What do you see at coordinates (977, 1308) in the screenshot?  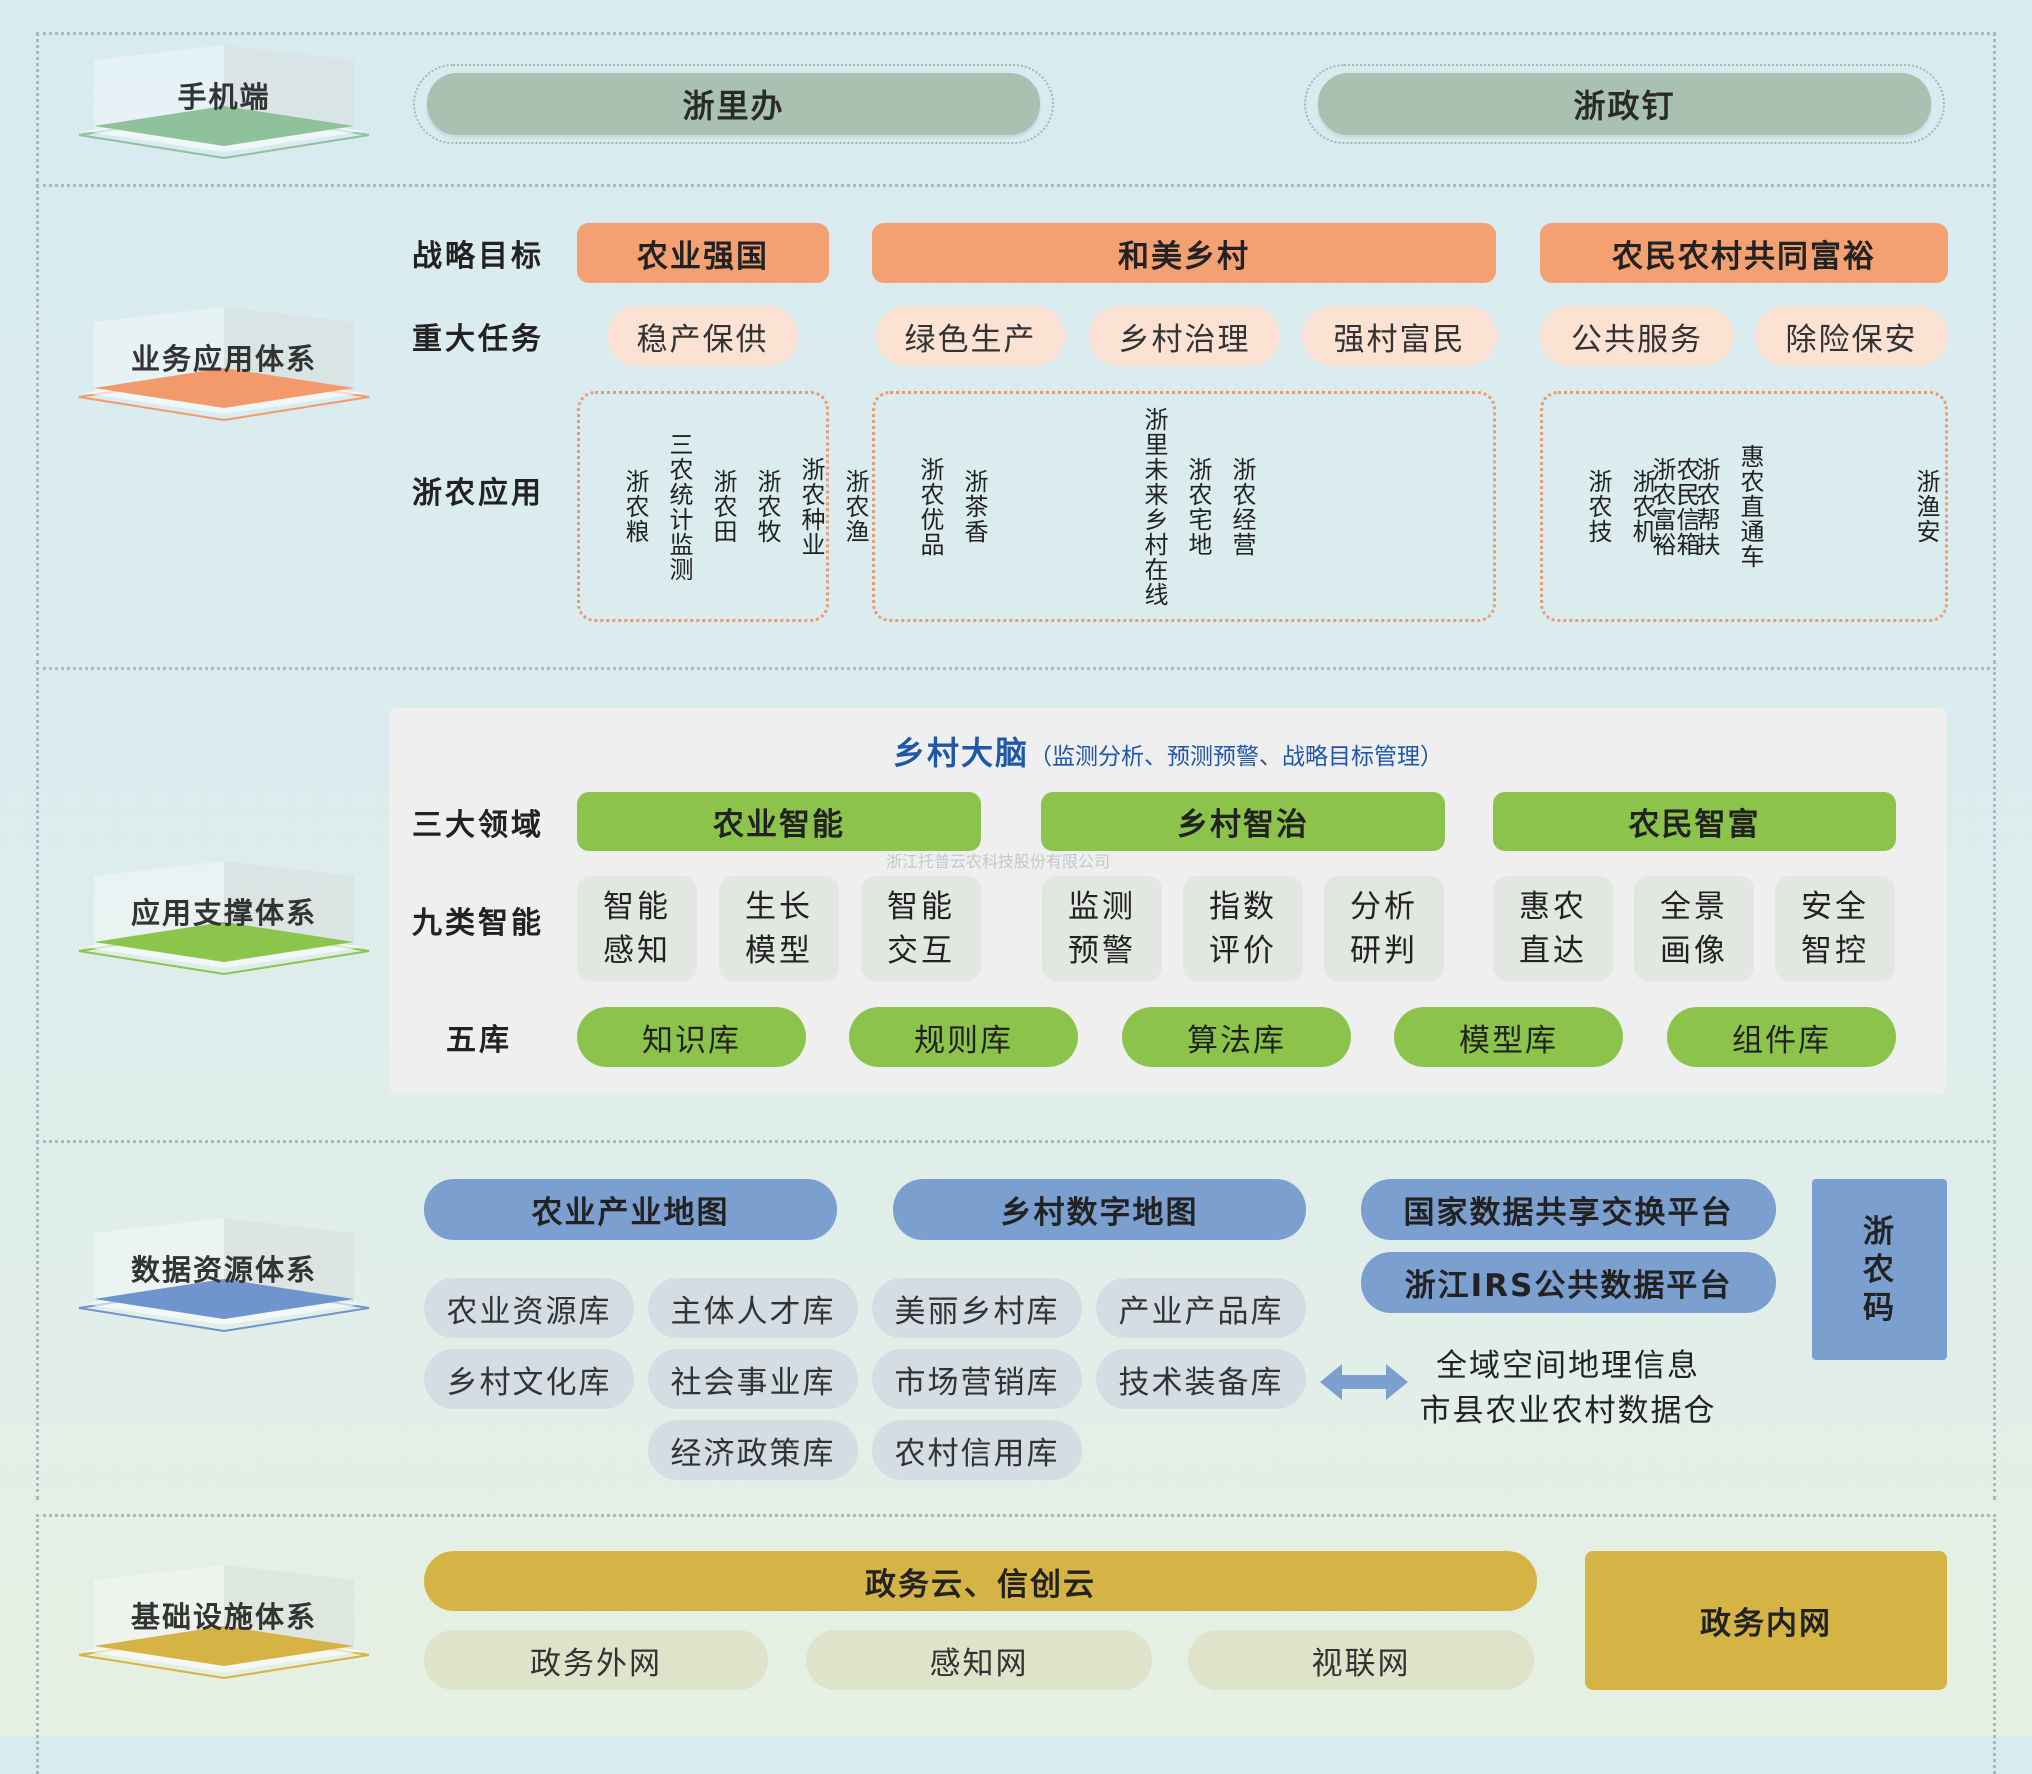 I see `data-library-pill: 美丽乡村库` at bounding box center [977, 1308].